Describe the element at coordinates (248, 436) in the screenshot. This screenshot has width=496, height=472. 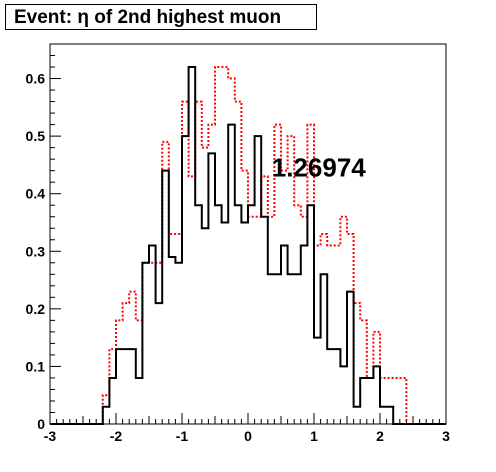
I see `x-tick-label: 0` at that location.